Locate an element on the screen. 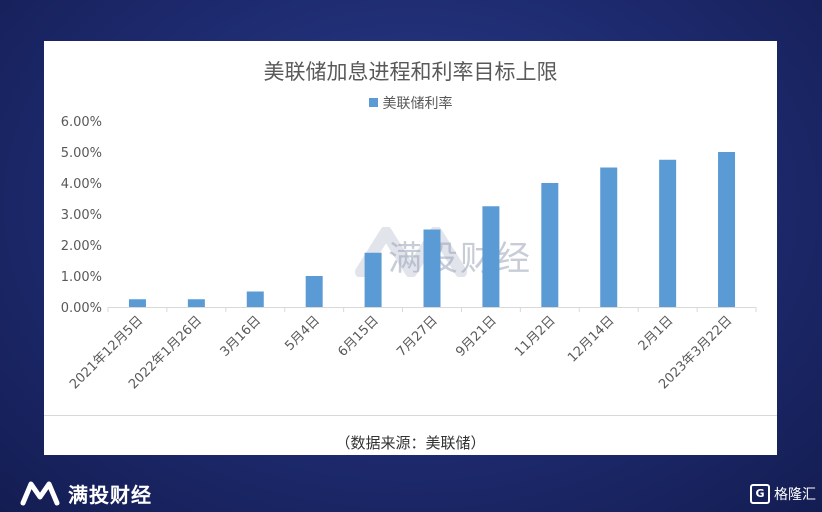  watermark-logo-icon is located at coordinates (411, 252).